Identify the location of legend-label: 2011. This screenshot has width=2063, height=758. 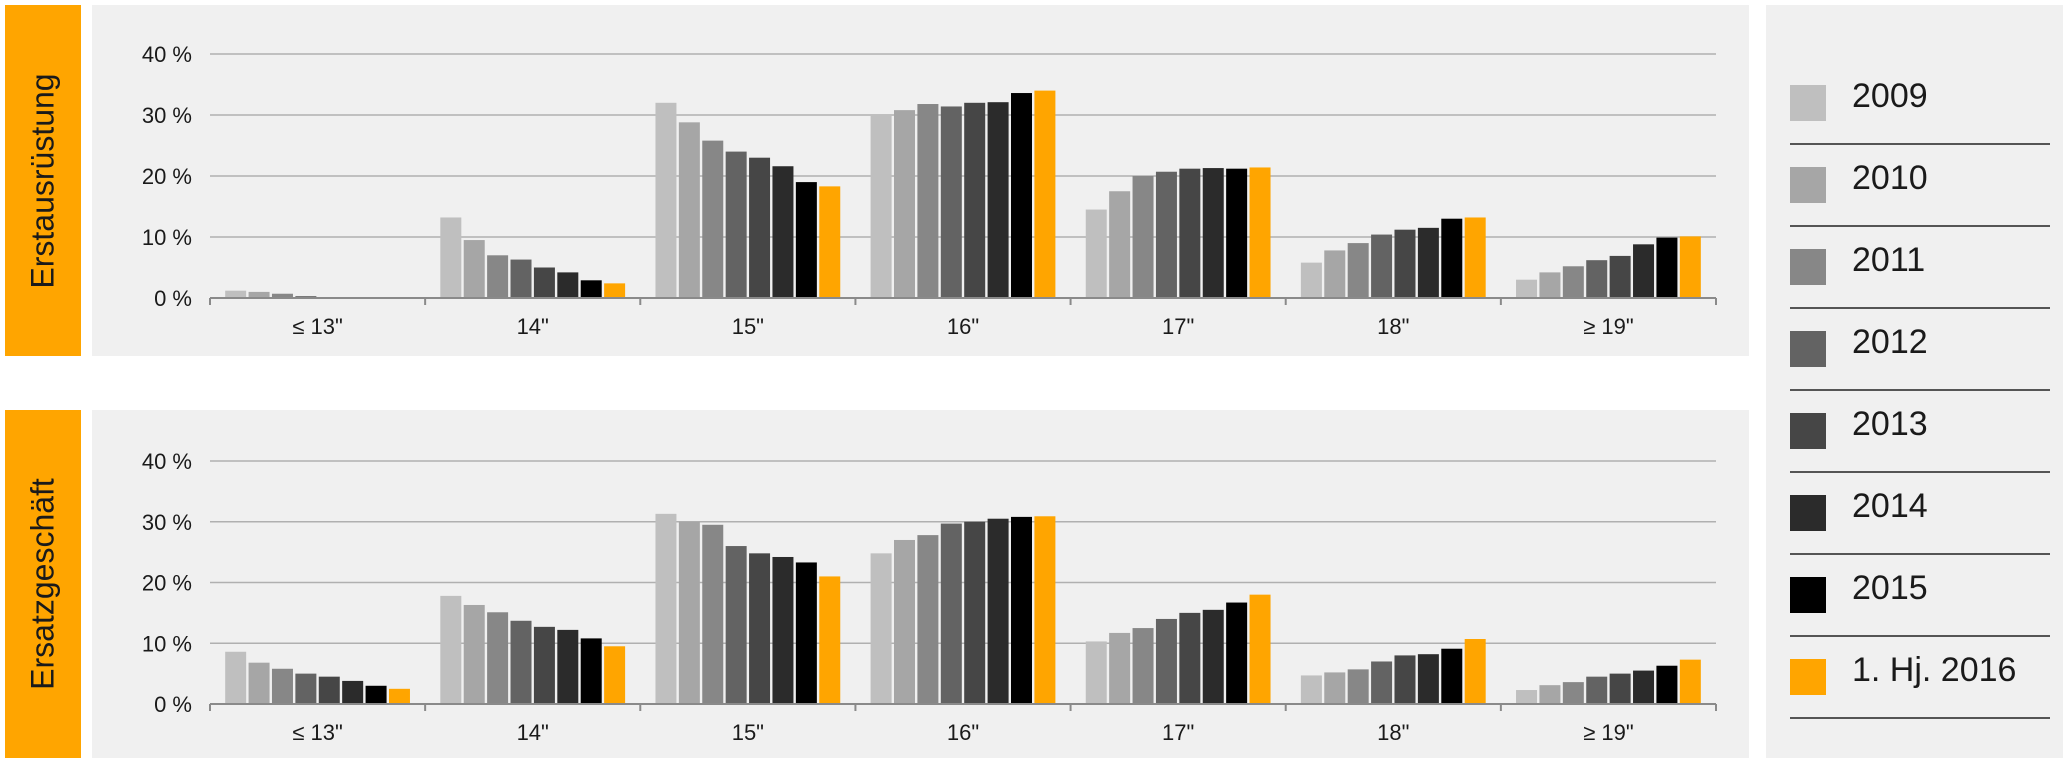
(1889, 260).